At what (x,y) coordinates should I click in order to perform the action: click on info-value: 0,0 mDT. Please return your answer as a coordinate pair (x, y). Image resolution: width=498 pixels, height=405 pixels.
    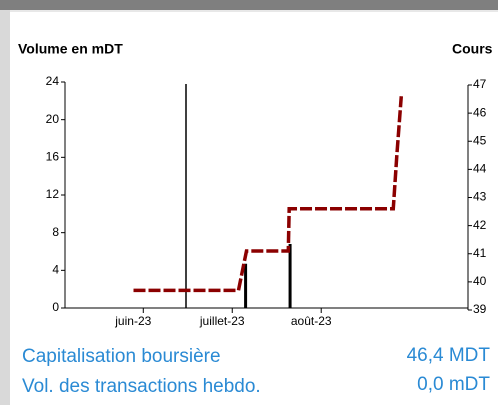
    Looking at the image, I should click on (453, 384).